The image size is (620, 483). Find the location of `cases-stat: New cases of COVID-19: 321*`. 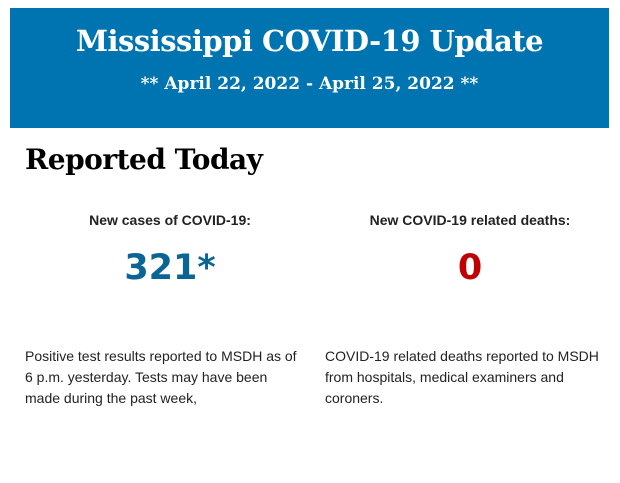

cases-stat: New cases of COVID-19: 321* is located at coordinates (170, 255).